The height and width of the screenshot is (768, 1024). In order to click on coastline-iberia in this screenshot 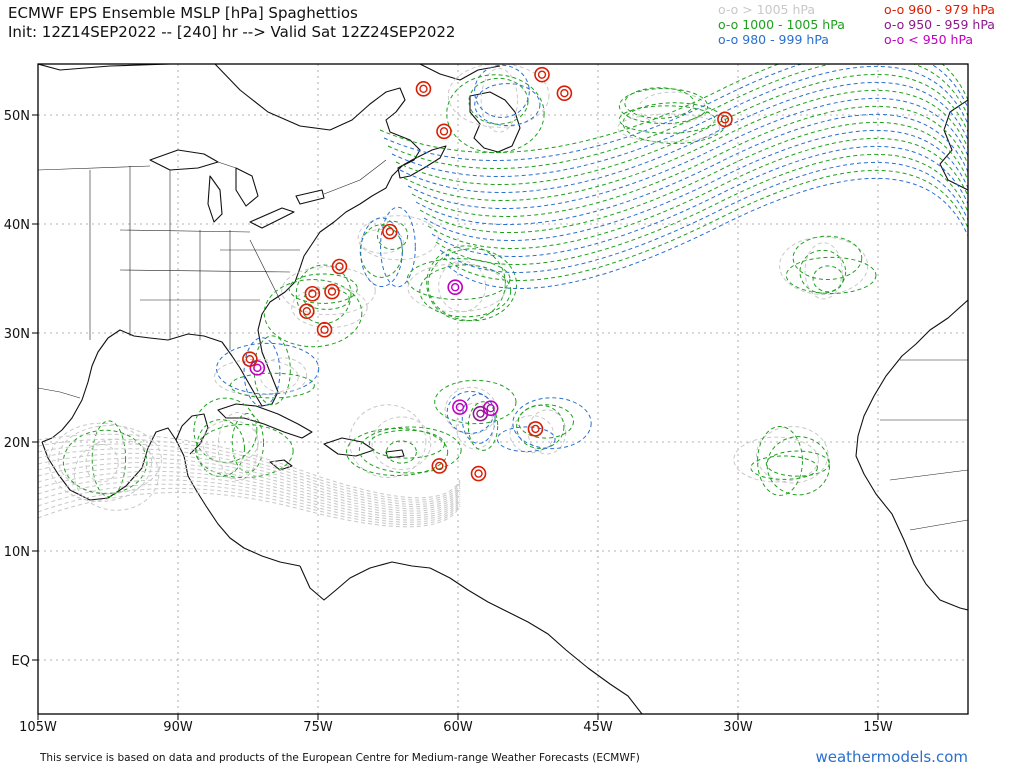, I will do `click(953, 145)`.